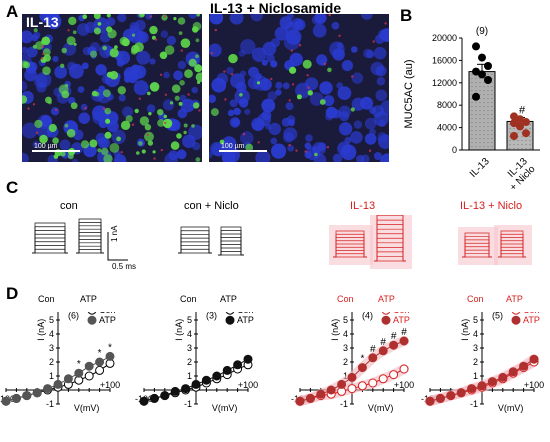  What do you see at coordinates (475, 376) in the screenshot?
I see `y-tick-label: 1` at bounding box center [475, 376].